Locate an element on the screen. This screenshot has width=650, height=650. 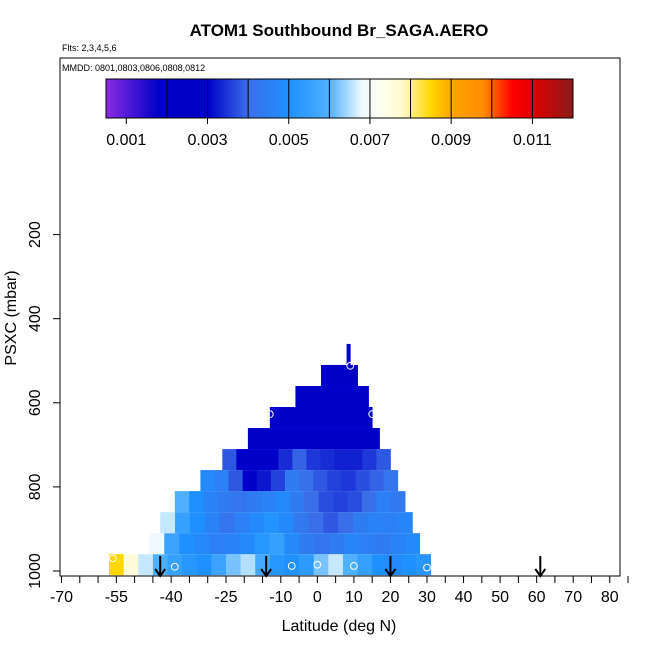
x-axis-label: Latitude (deg N) is located at coordinates (339, 626).